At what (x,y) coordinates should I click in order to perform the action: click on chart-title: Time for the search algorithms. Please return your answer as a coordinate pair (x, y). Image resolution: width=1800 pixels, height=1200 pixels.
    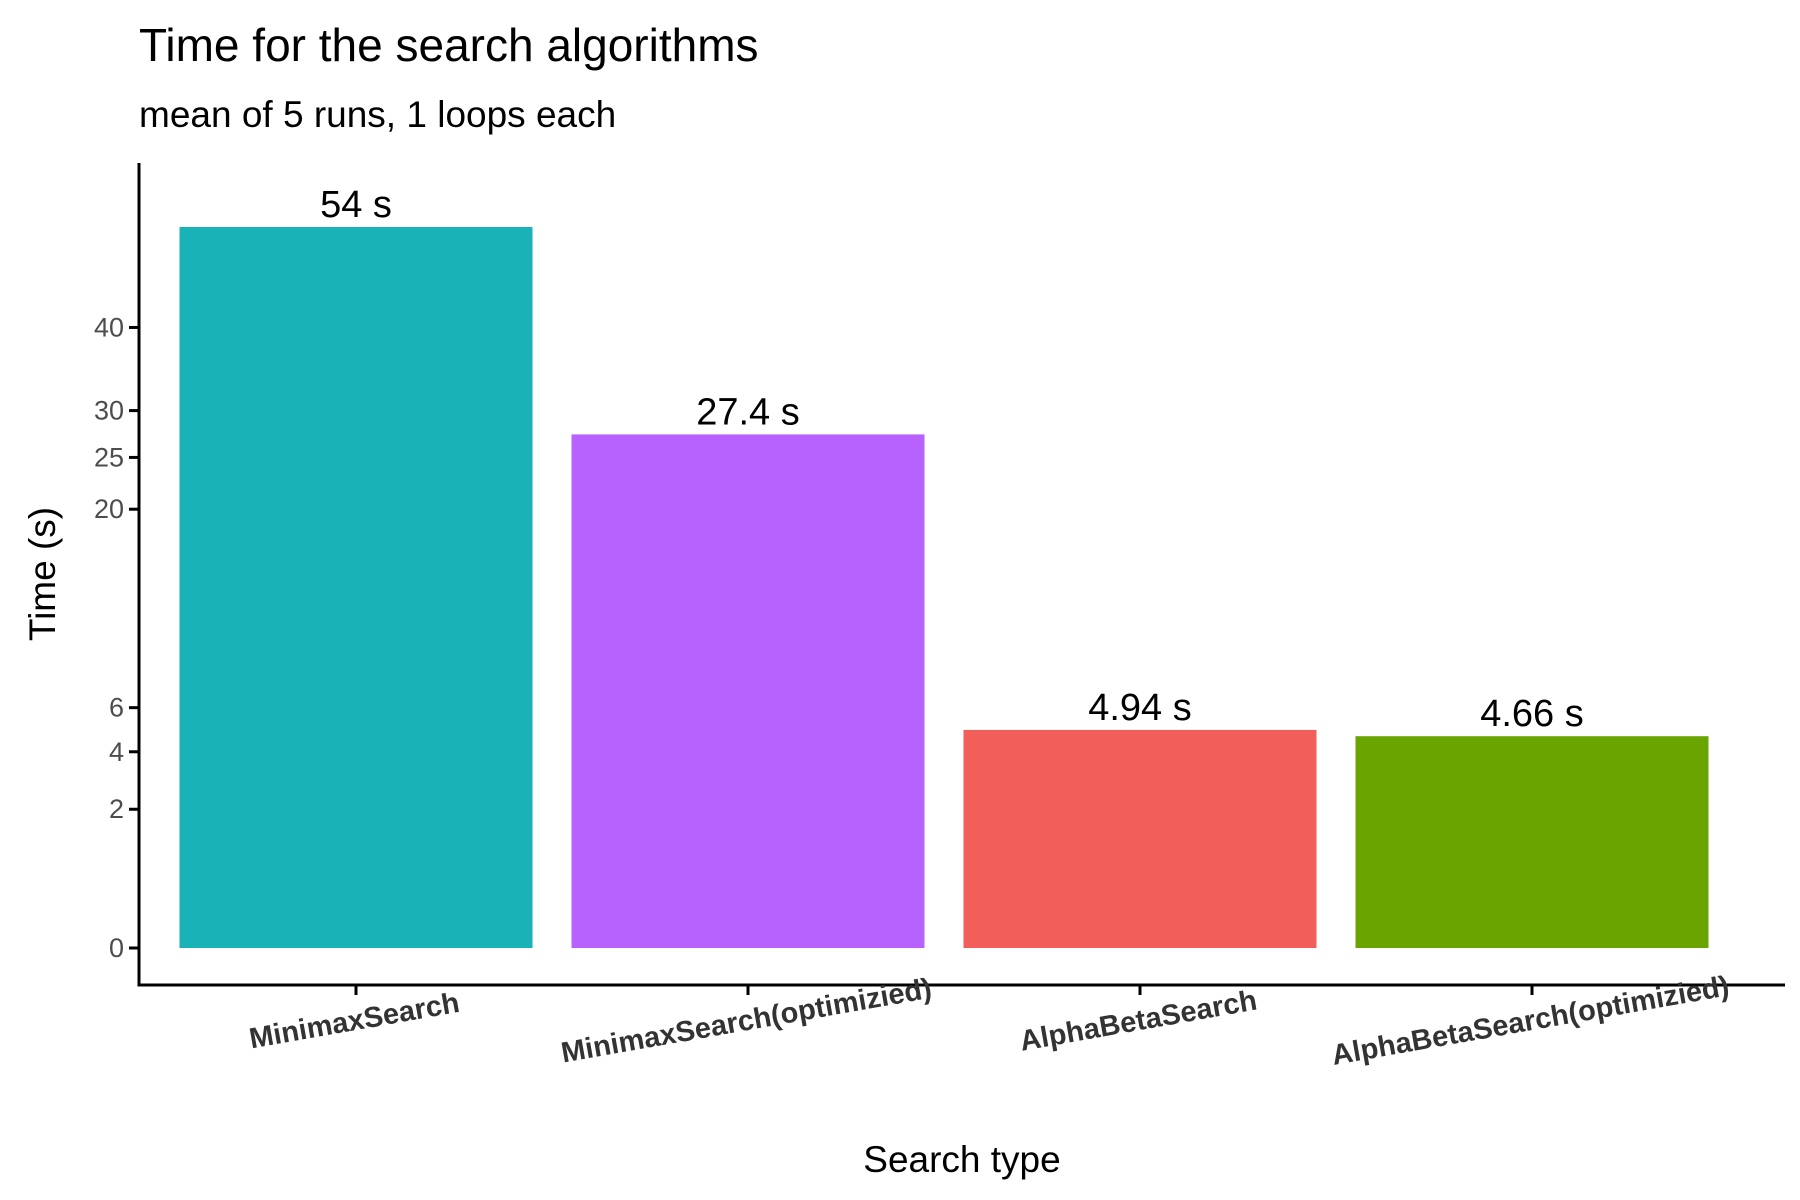
    Looking at the image, I should click on (449, 45).